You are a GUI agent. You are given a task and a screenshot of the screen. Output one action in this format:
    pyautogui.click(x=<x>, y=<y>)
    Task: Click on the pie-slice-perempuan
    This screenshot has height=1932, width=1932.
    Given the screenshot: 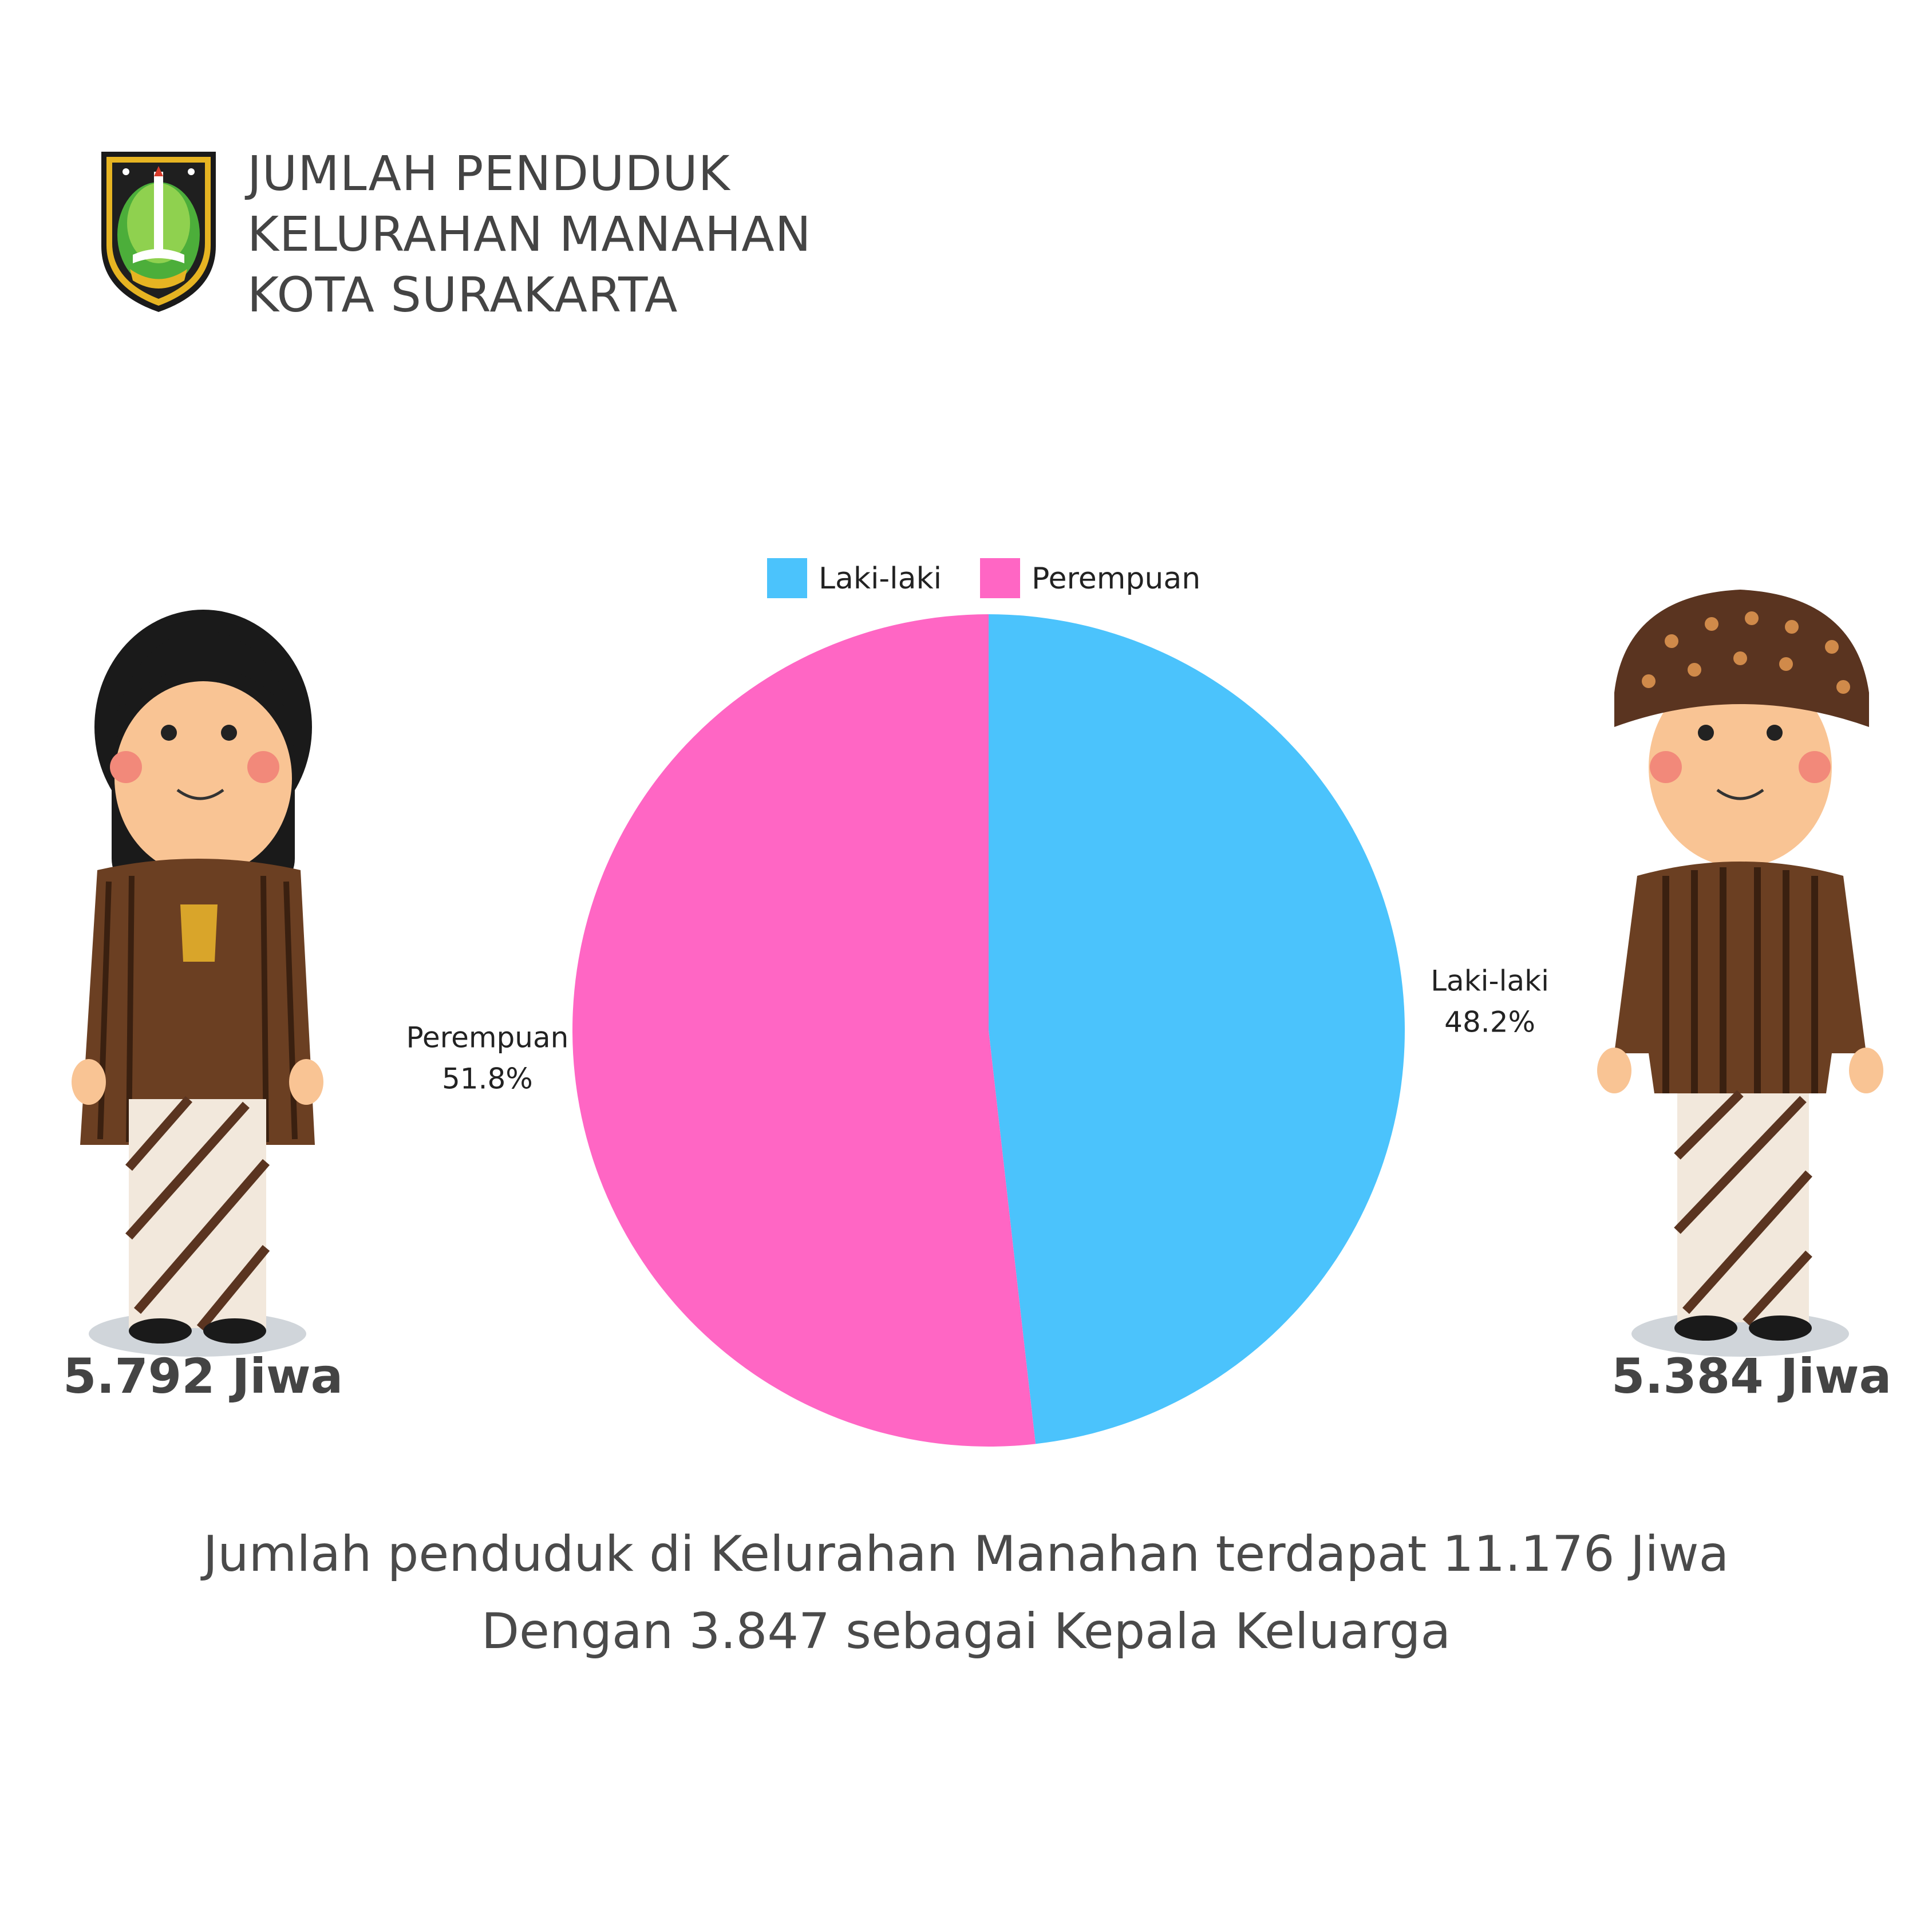 What is the action you would take?
    pyautogui.click(x=804, y=1030)
    